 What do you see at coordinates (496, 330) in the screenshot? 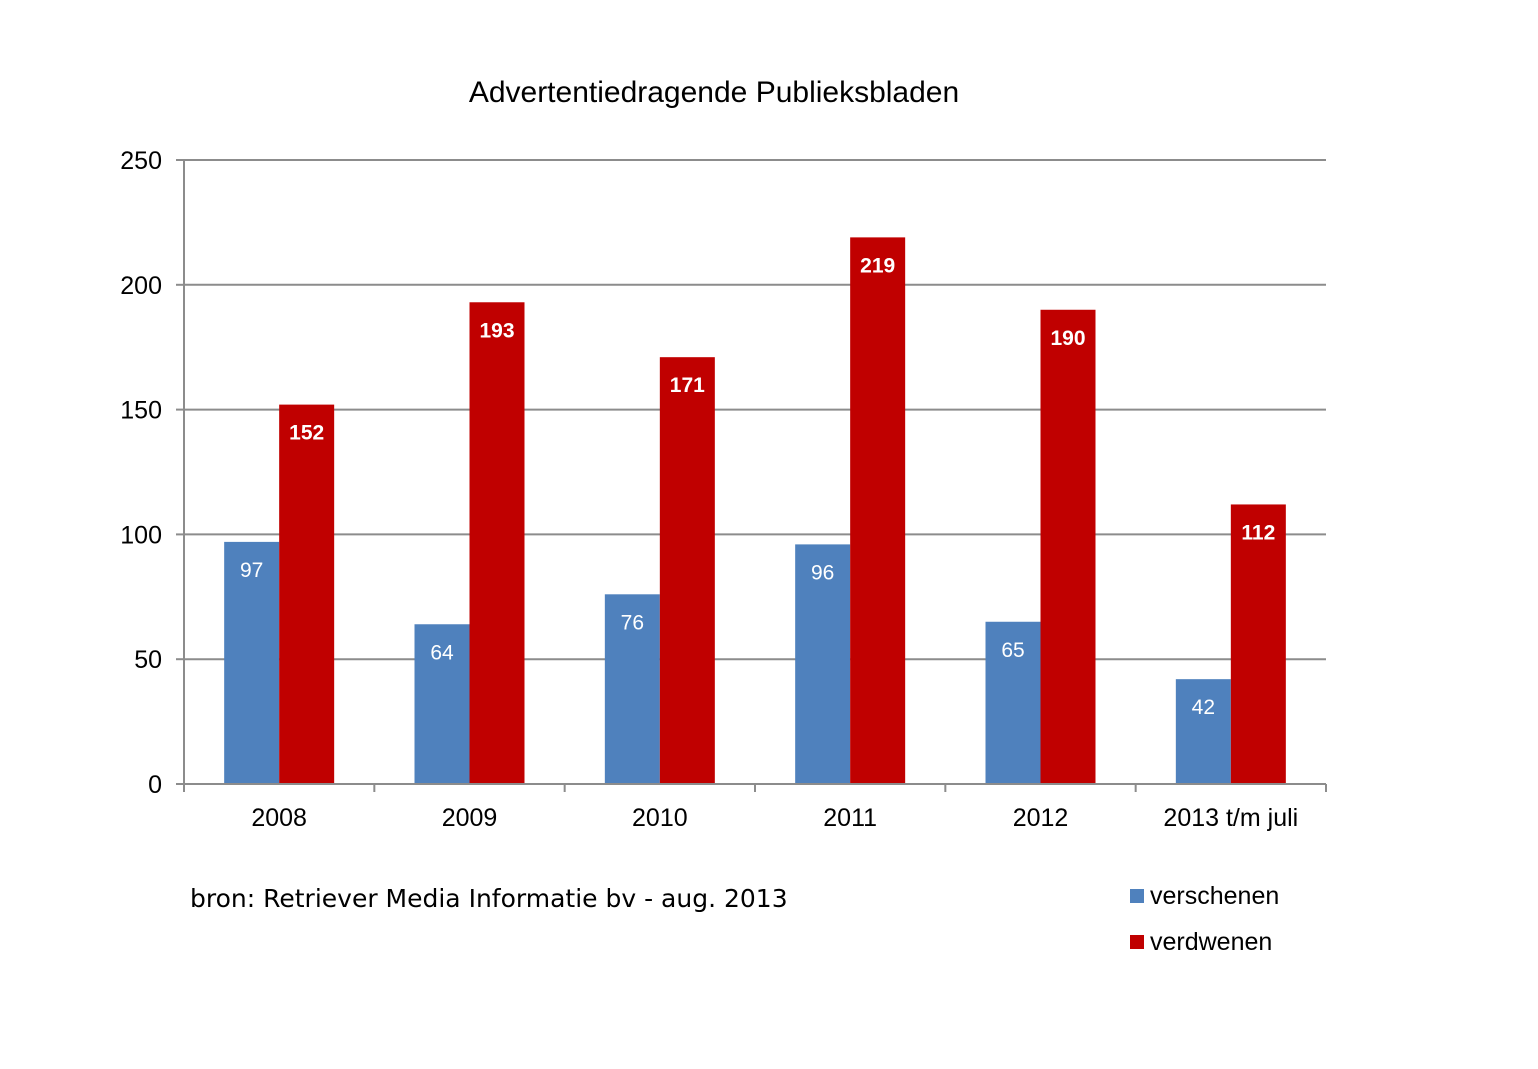
I see `data-label: 193` at bounding box center [496, 330].